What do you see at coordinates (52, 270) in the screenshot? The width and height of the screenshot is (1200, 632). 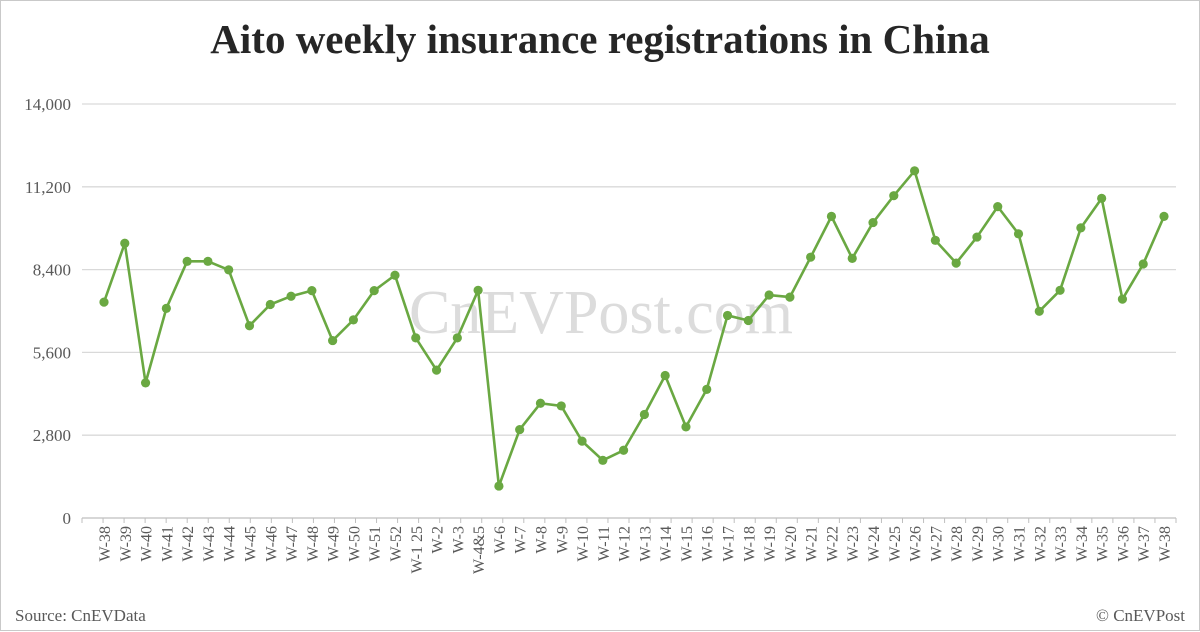 I see `y-tick-label: 8,400` at bounding box center [52, 270].